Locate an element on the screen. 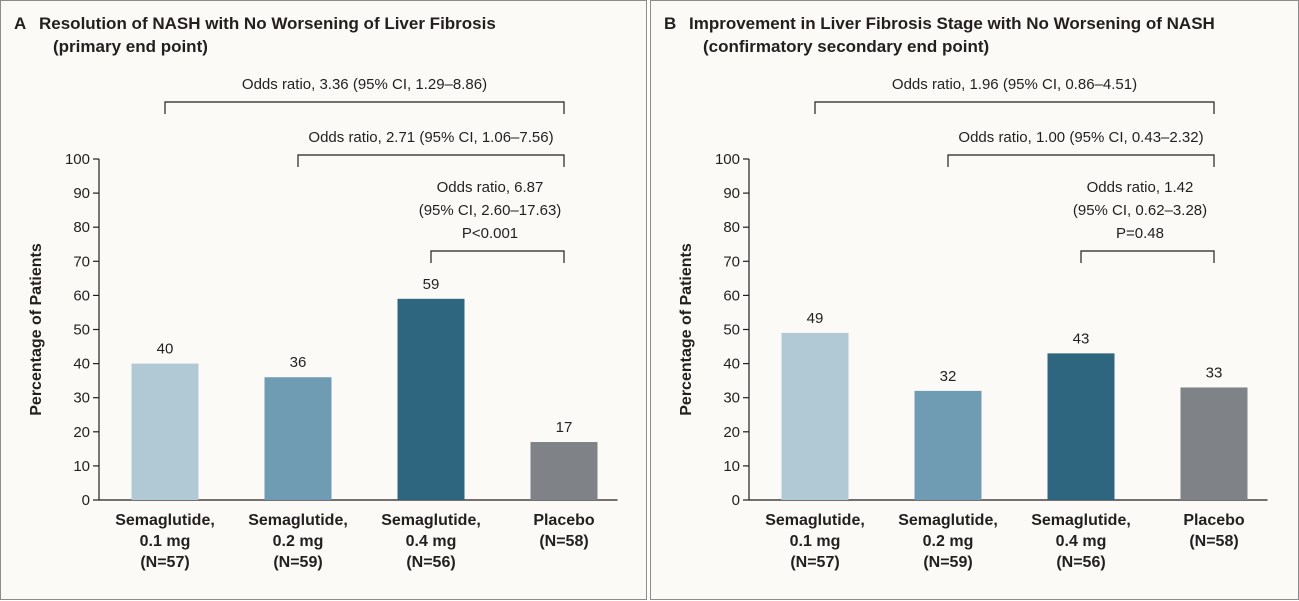 The height and width of the screenshot is (601, 1299). bar-value-label: 17 is located at coordinates (564, 427).